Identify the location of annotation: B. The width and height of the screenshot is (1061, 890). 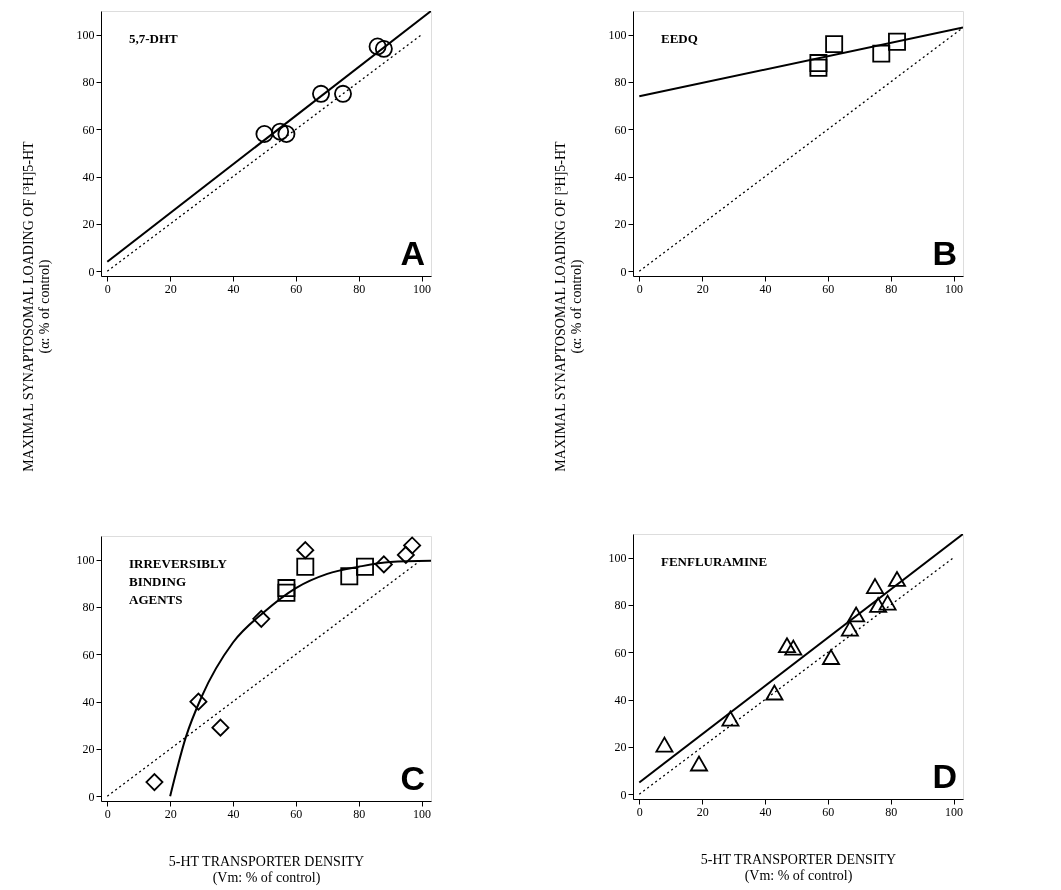
(944, 253).